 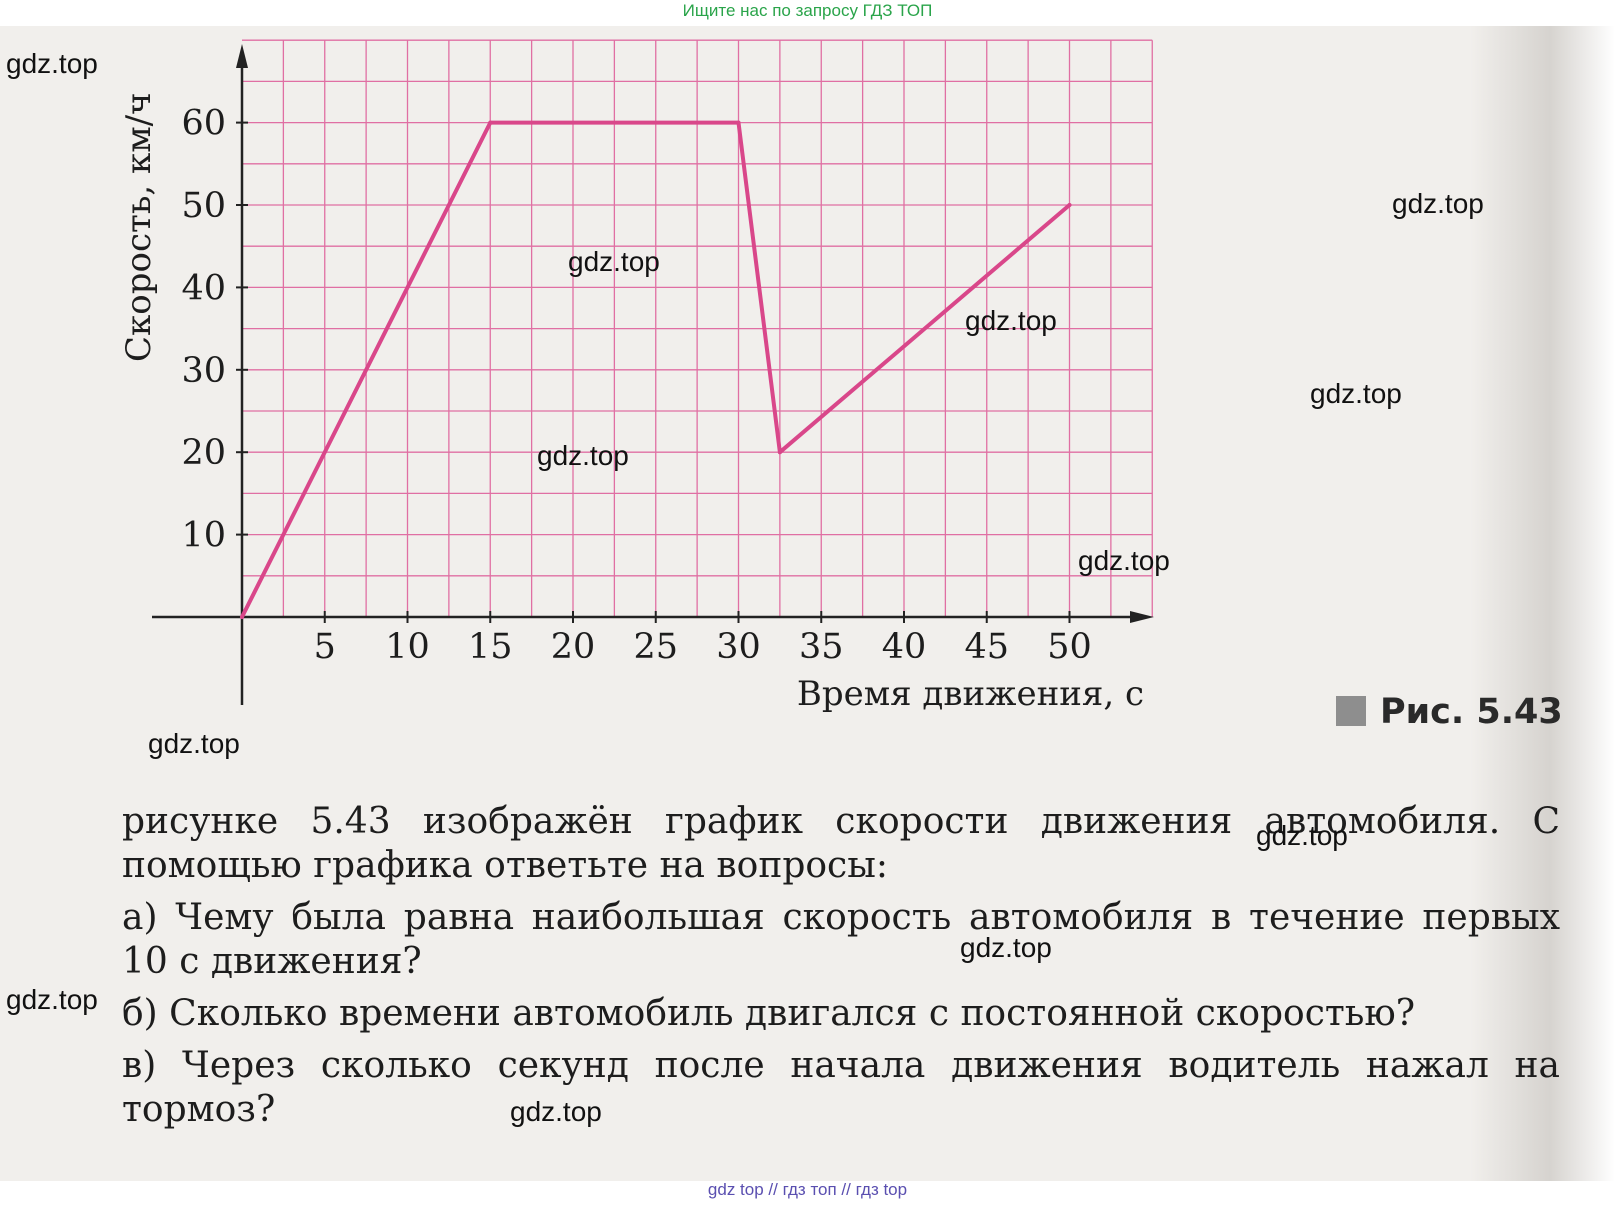 What do you see at coordinates (203, 206) in the screenshot?
I see `y-tick-label: 50` at bounding box center [203, 206].